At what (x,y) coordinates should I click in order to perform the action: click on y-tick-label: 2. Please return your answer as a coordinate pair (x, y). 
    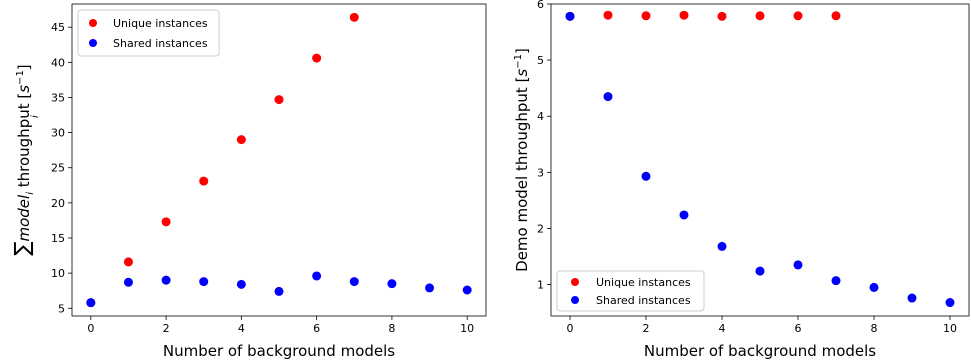
    Looking at the image, I should click on (540, 228).